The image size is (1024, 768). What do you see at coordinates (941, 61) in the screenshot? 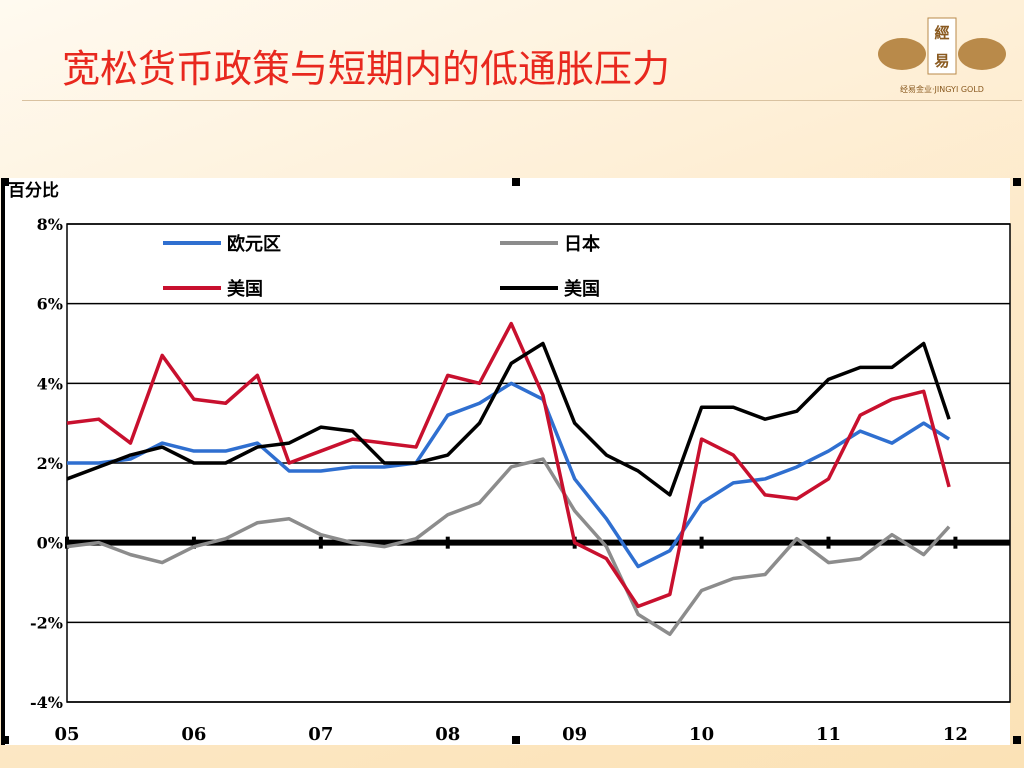
I see `logo-mark: 易` at bounding box center [941, 61].